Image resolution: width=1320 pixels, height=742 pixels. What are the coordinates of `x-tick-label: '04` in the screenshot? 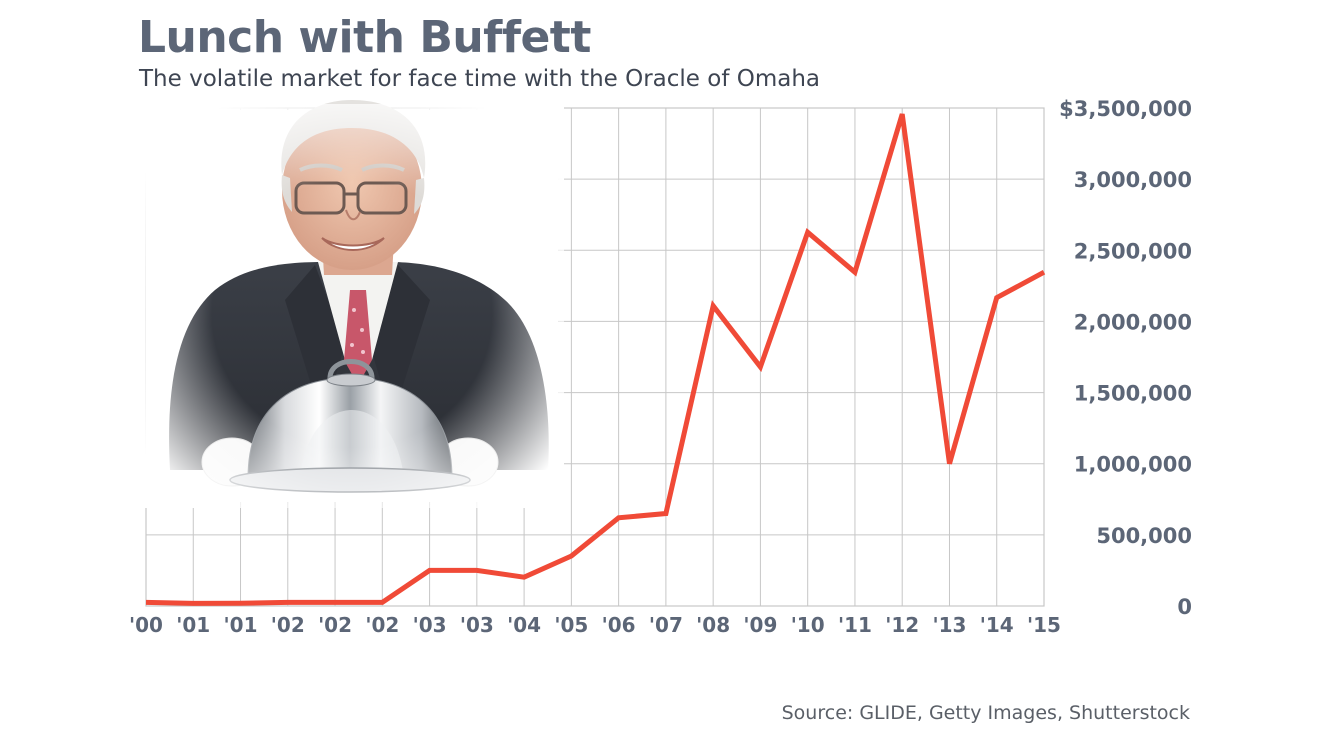 It's located at (524, 625).